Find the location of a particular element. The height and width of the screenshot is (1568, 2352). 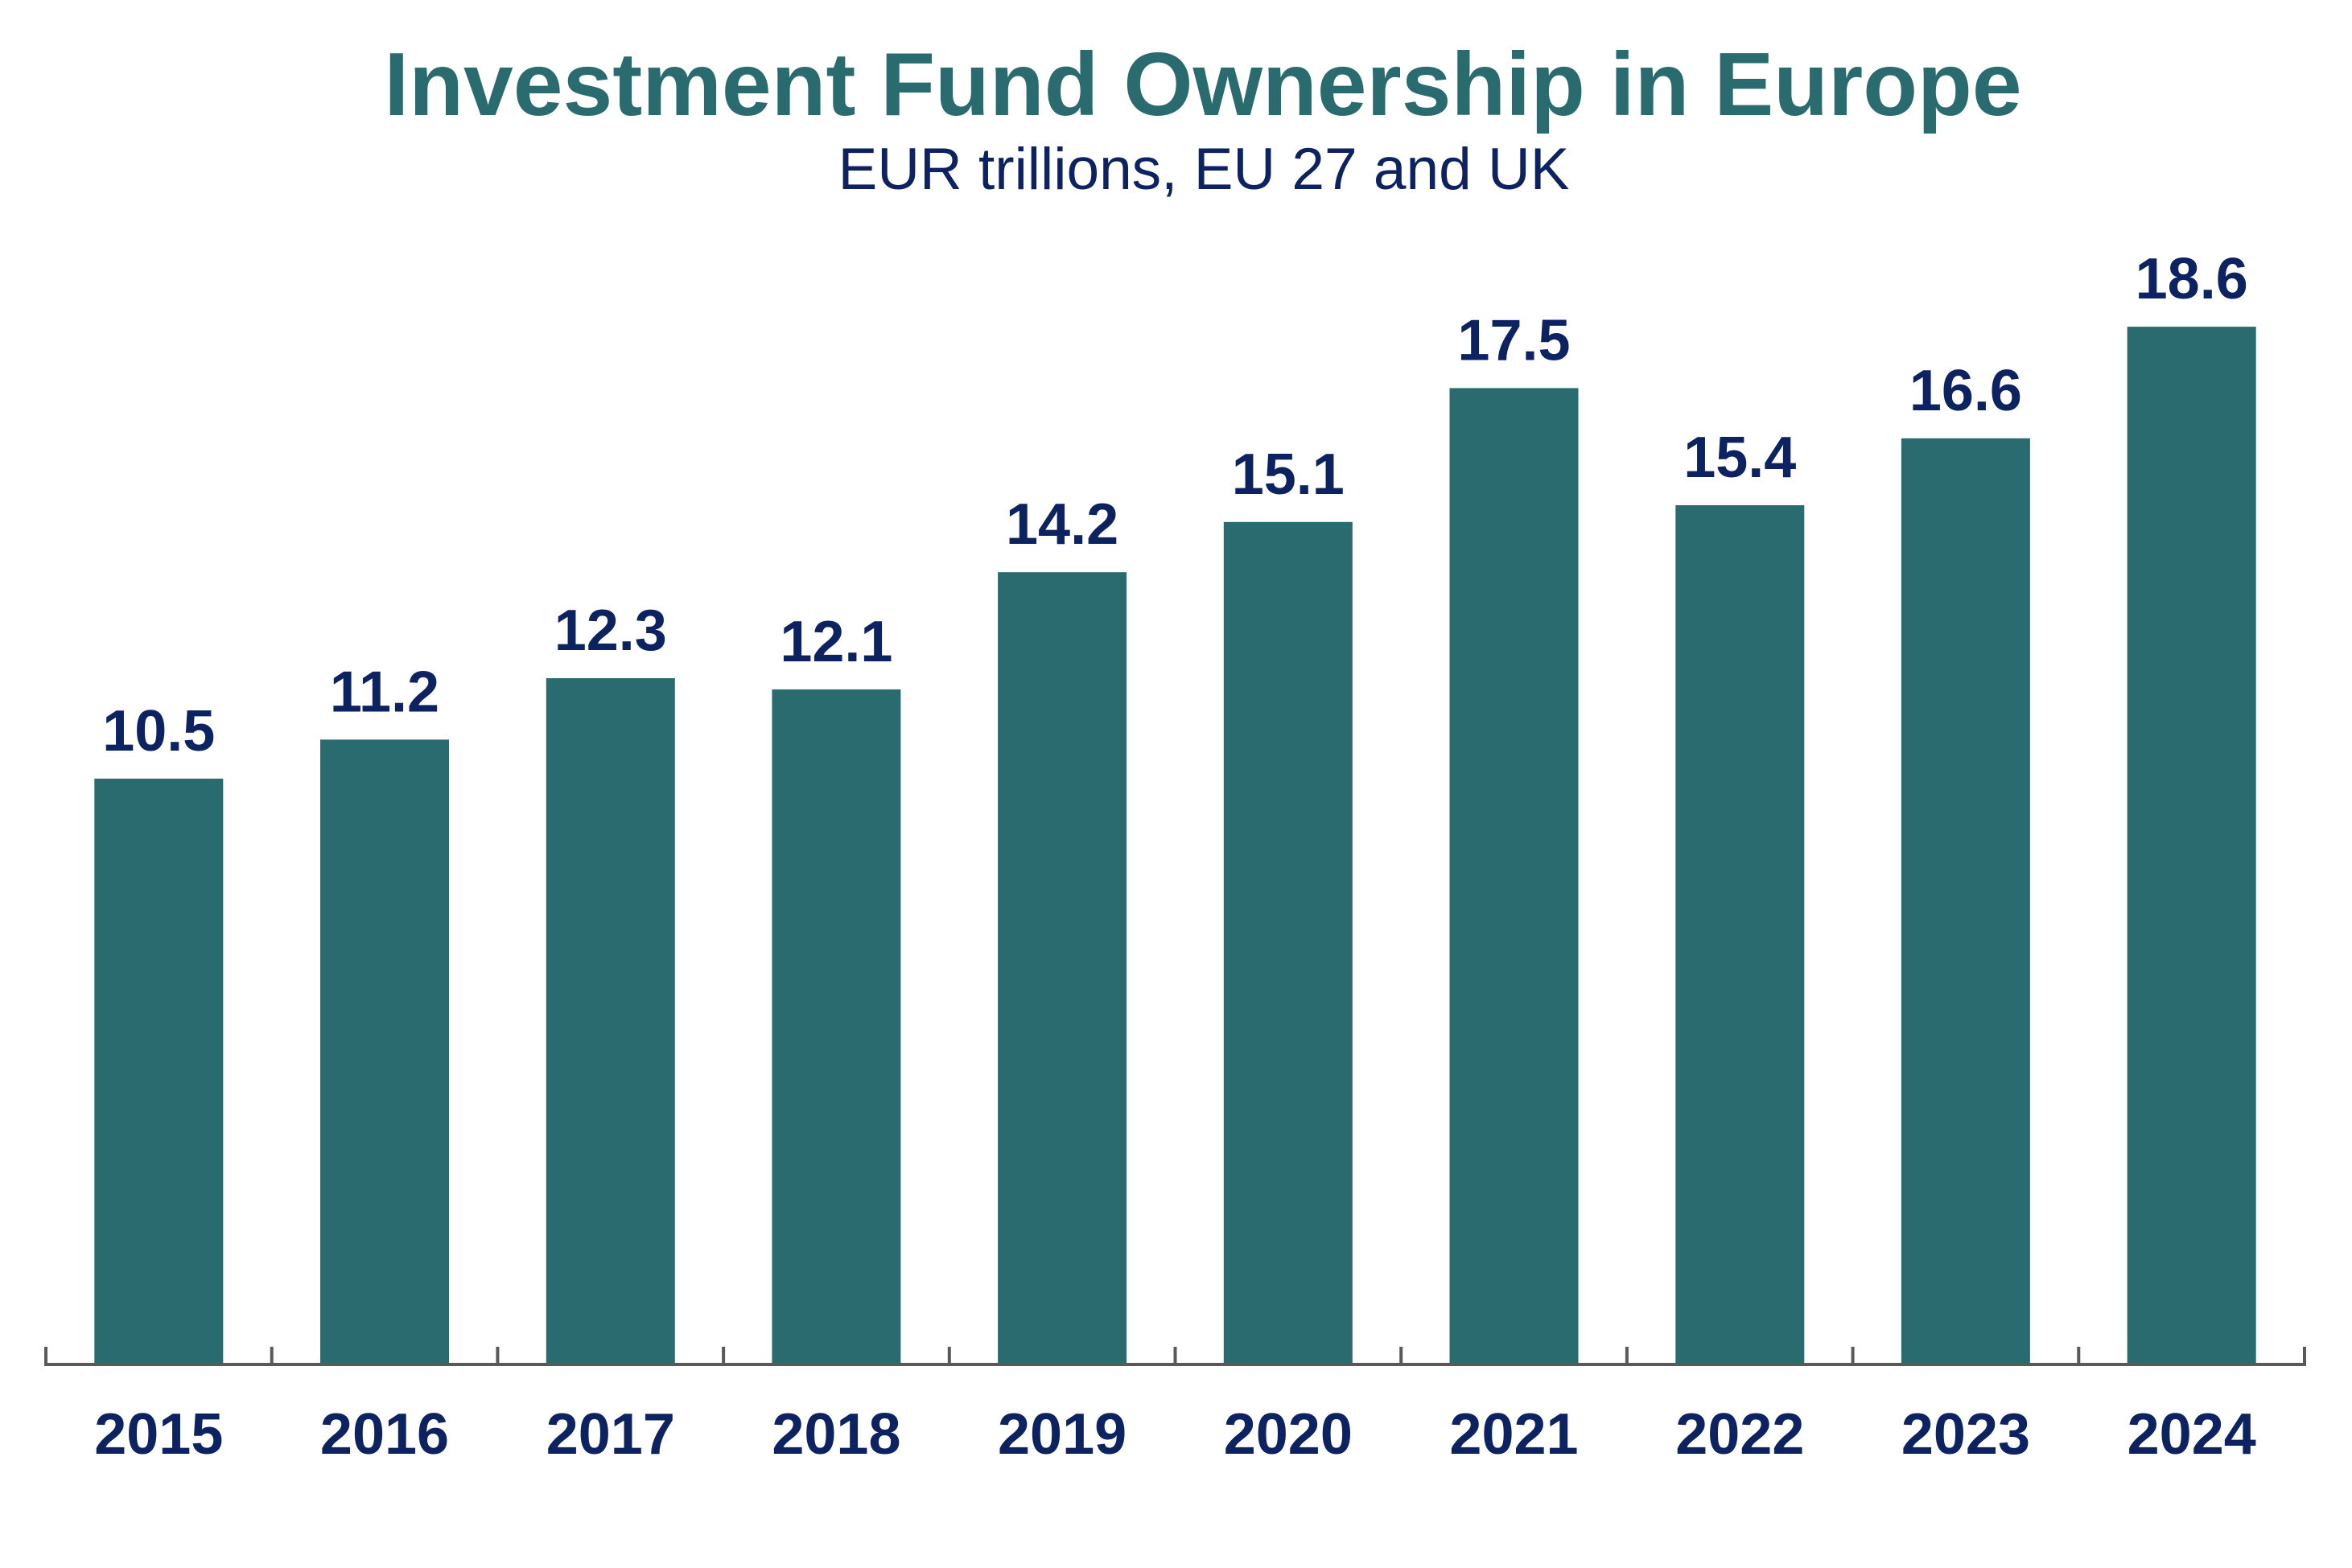

bar-2022 is located at coordinates (1740, 935).